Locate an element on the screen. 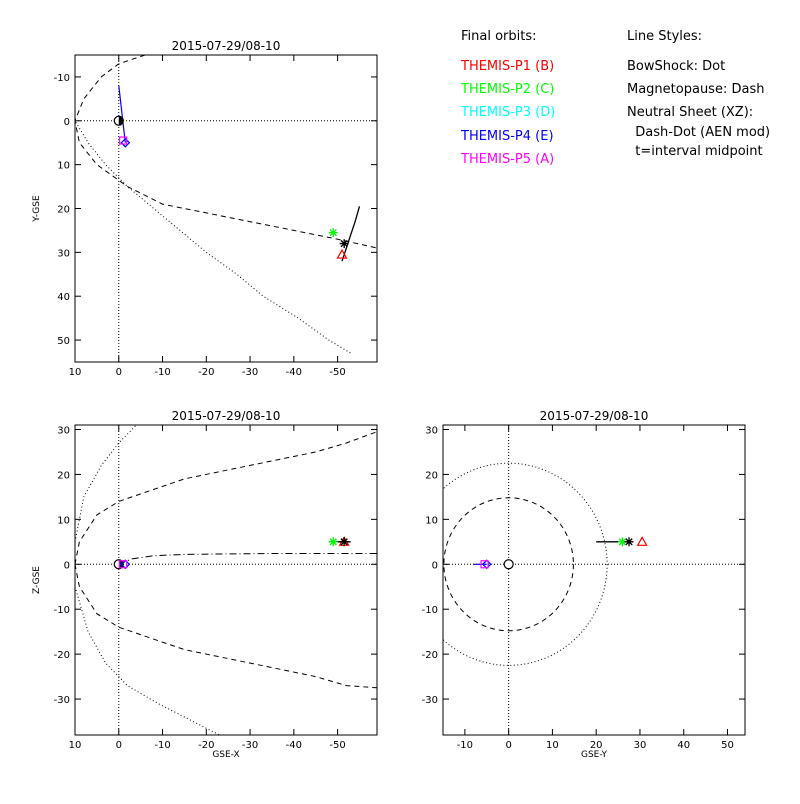 This screenshot has width=800, height=804. x-tick-label: 40 is located at coordinates (683, 745).